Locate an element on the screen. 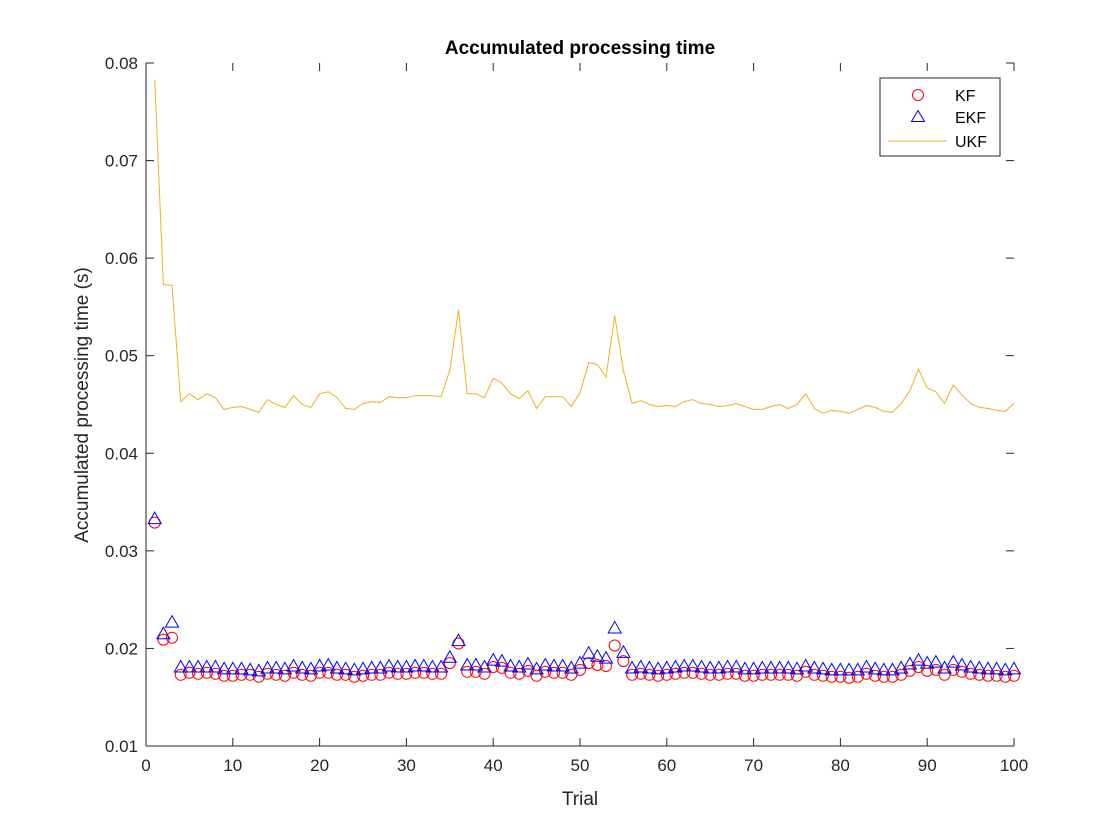  x-tick-label: 40 is located at coordinates (493, 765).